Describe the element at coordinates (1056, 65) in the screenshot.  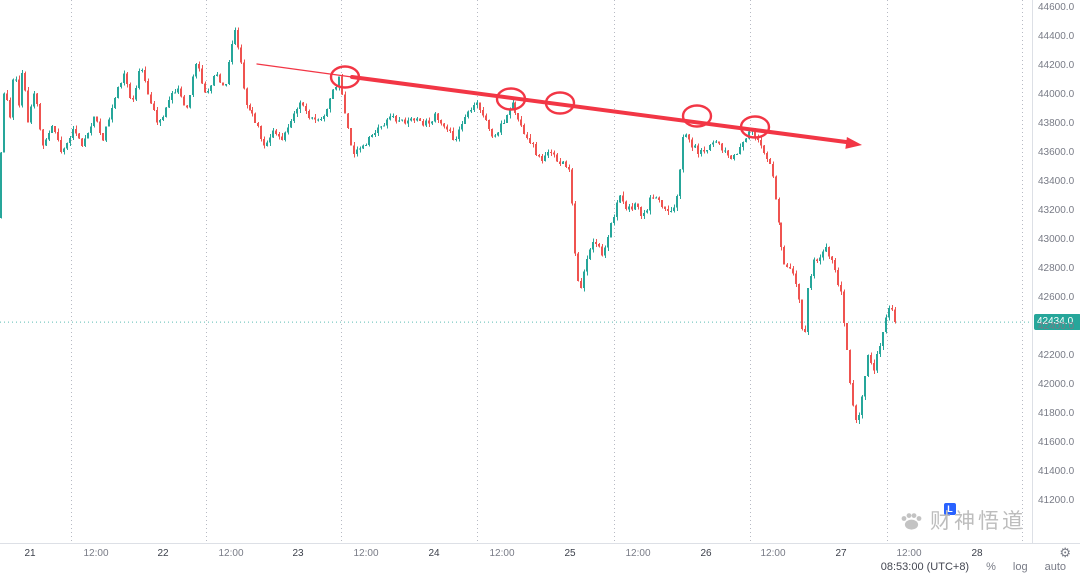
I see `price-axis-label: 44200.0` at that location.